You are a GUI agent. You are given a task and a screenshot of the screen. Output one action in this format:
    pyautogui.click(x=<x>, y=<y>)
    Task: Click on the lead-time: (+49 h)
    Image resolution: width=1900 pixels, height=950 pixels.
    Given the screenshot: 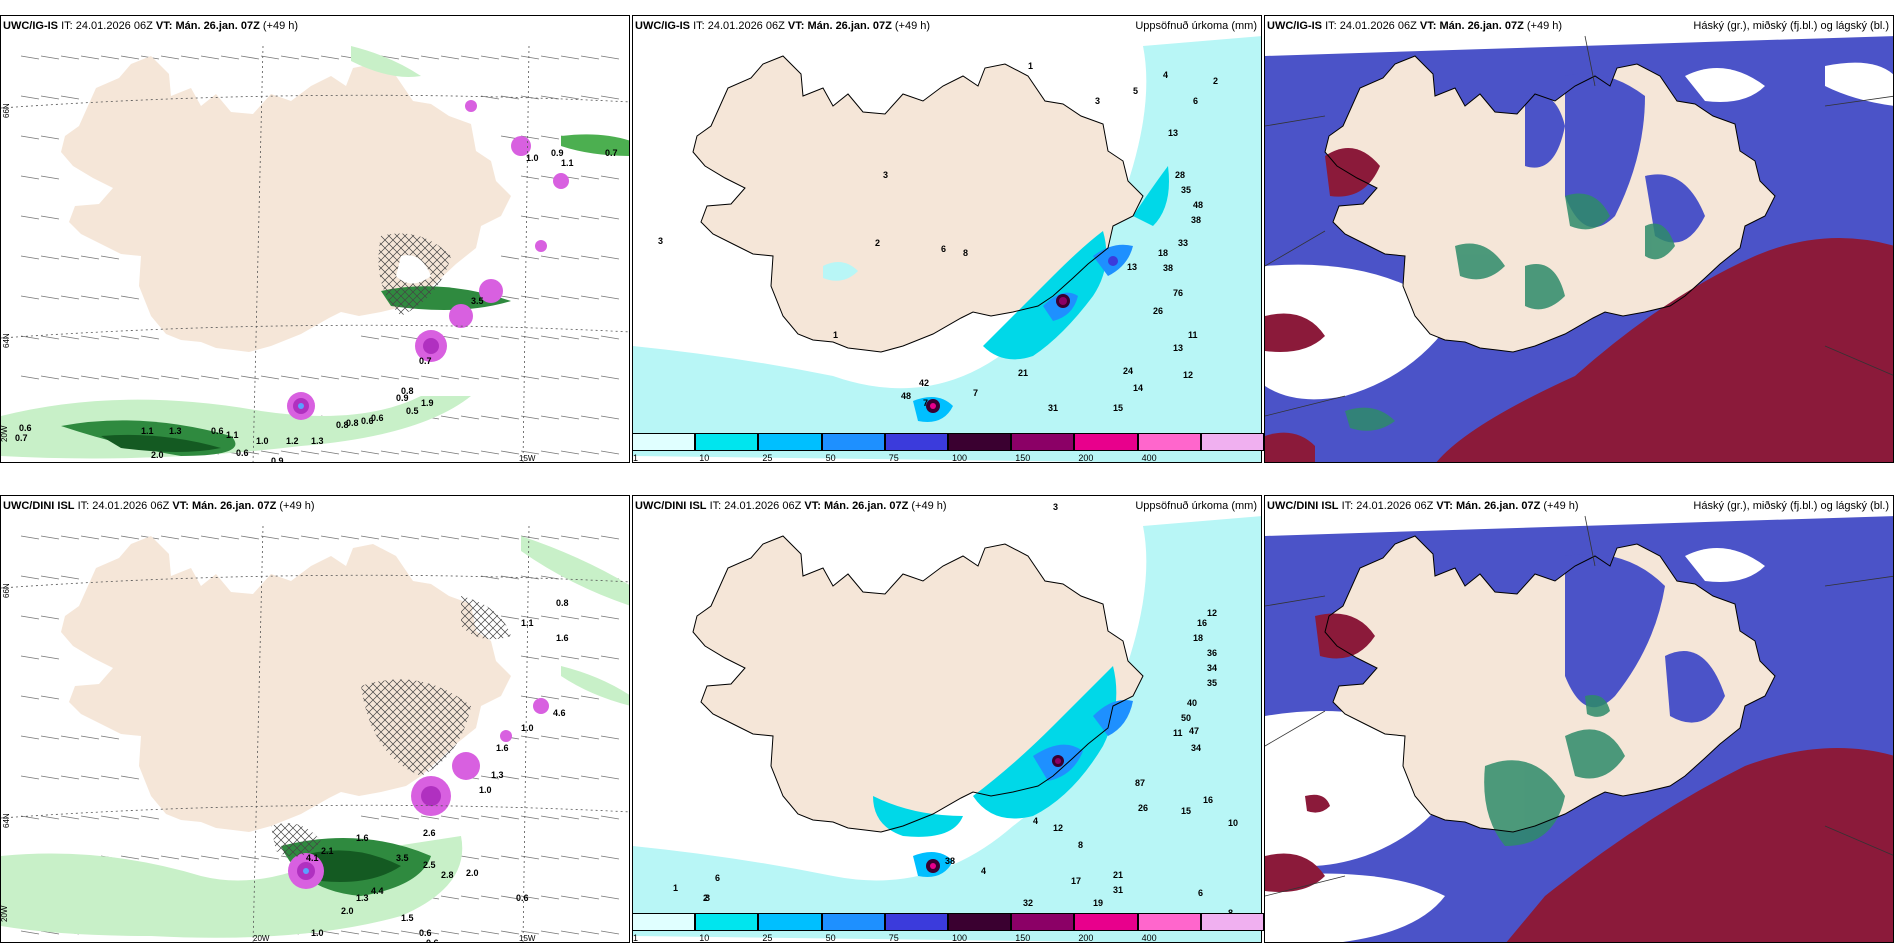 What is the action you would take?
    pyautogui.click(x=912, y=26)
    